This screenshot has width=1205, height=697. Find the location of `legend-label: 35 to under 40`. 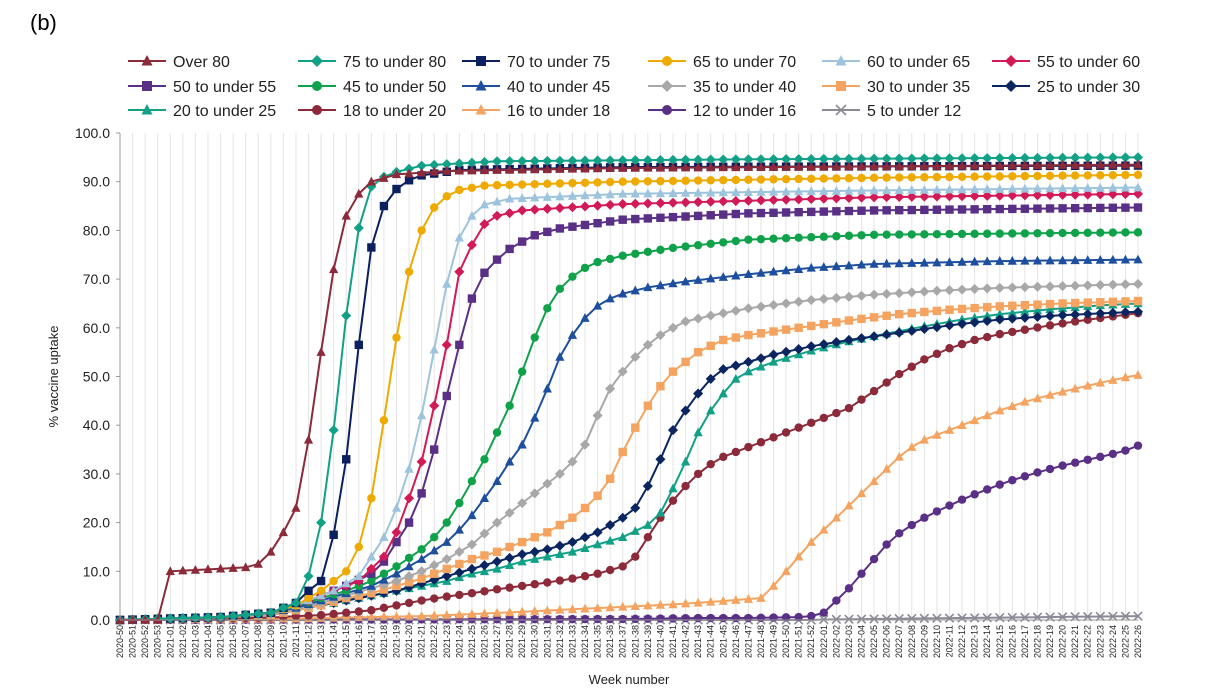

legend-label: 35 to under 40 is located at coordinates (744, 87).